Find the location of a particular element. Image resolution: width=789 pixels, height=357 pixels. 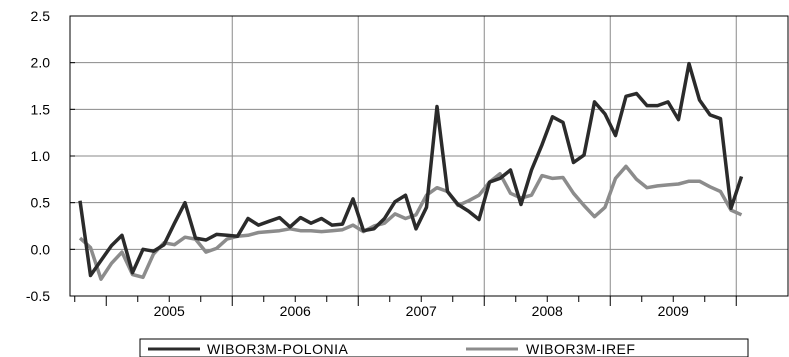

y-tick-label: 2.5 is located at coordinates (41, 16).